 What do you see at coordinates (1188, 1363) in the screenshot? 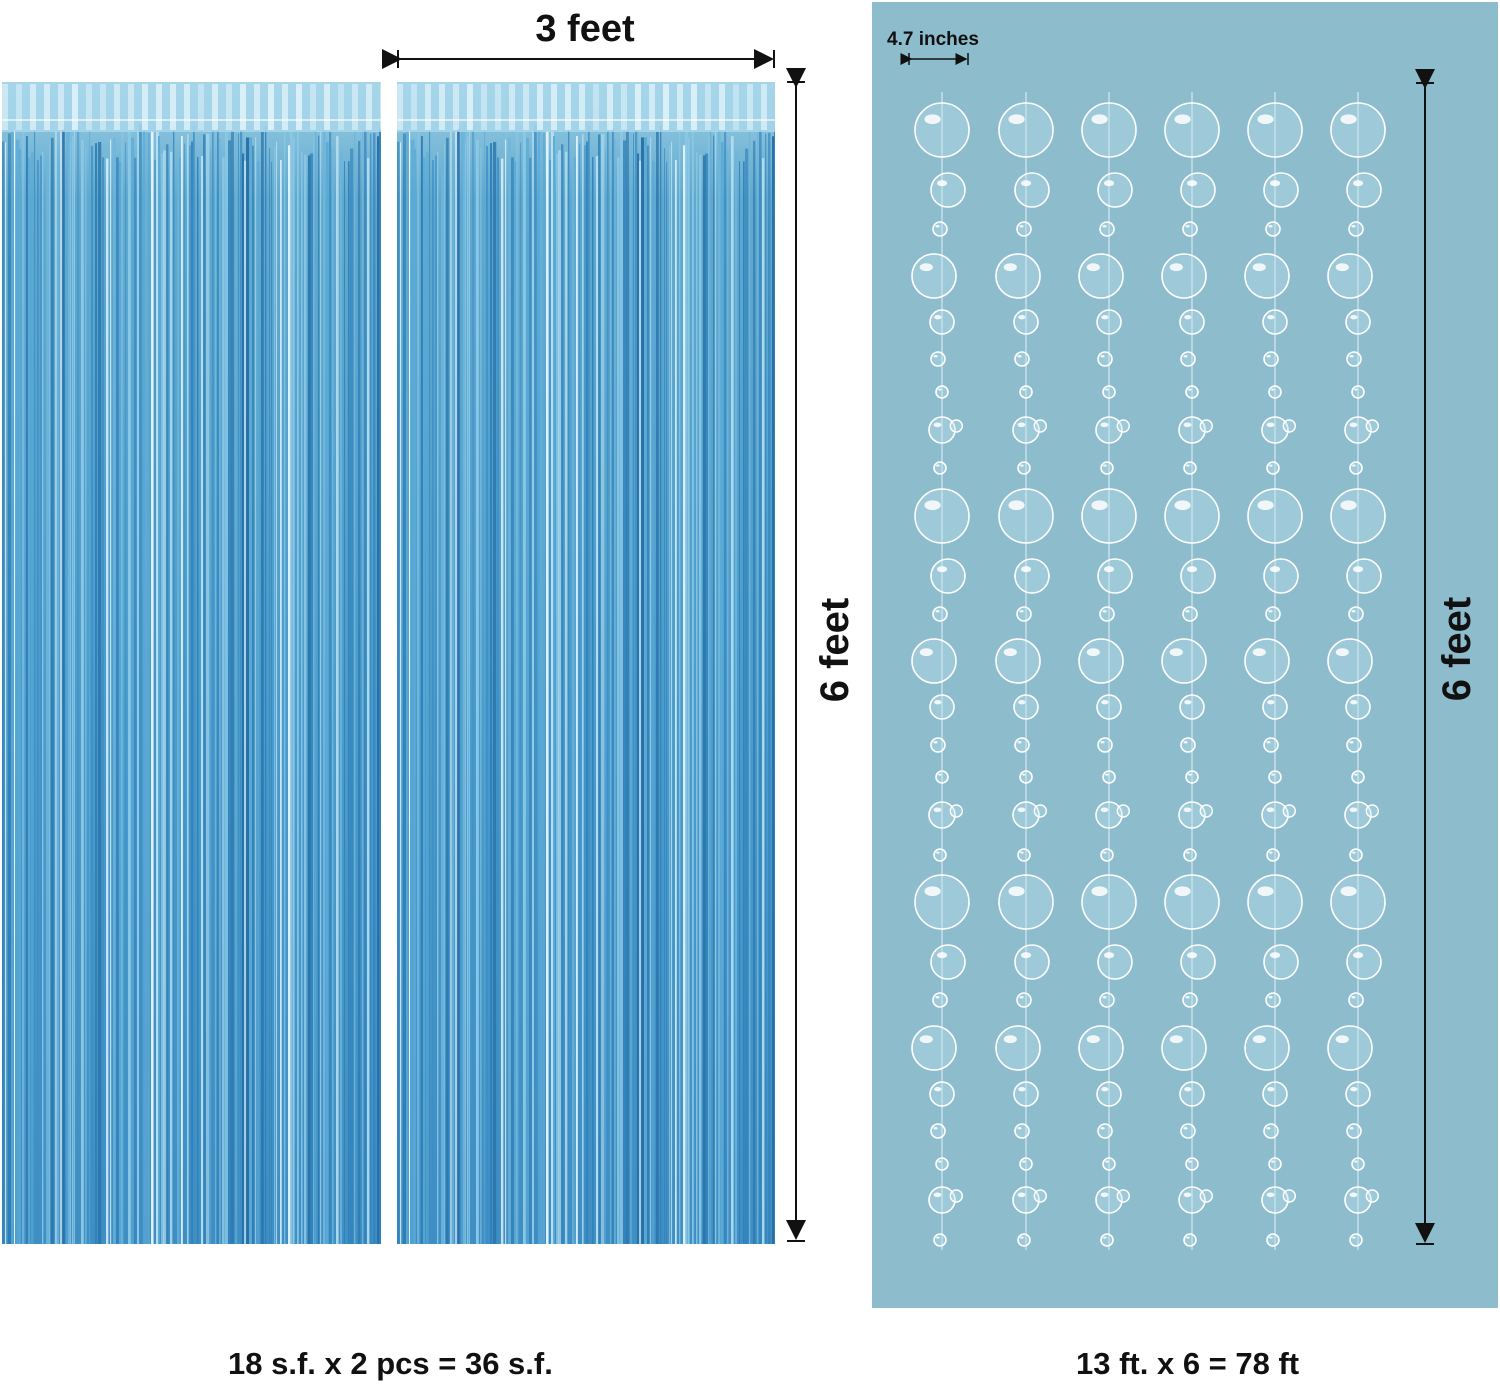
I see `bubble-caption: 13 ft. x 6 = 78 ft` at bounding box center [1188, 1363].